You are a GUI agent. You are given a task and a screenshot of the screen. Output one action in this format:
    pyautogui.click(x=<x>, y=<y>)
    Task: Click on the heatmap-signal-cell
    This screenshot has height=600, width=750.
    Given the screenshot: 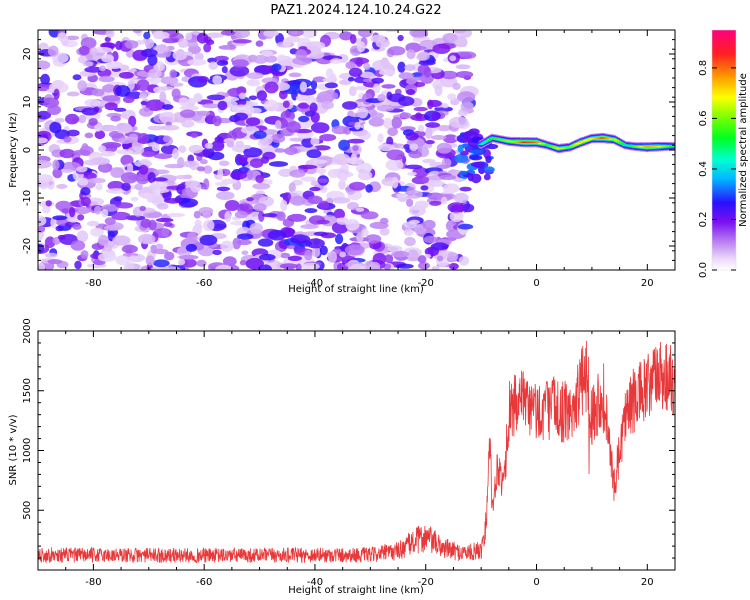 What is the action you would take?
    pyautogui.click(x=485, y=142)
    